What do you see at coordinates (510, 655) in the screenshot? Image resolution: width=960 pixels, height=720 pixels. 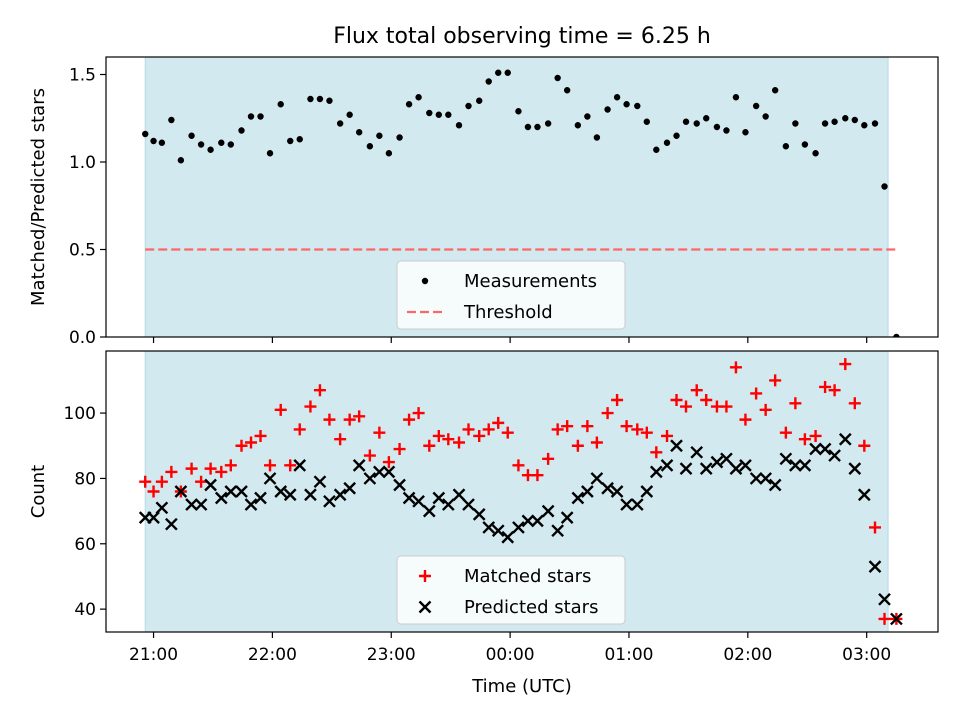 I see `x-tick-label: 00:00` at bounding box center [510, 655].